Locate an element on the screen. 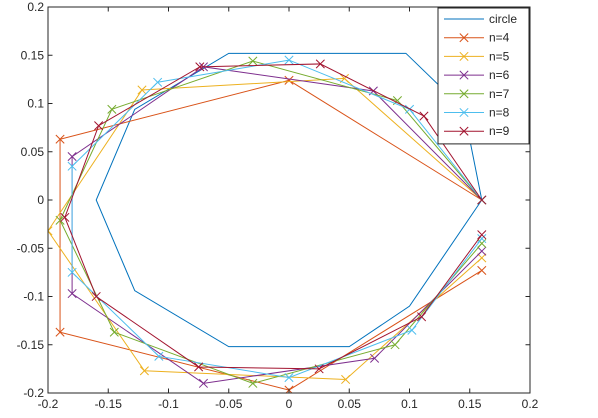 The height and width of the screenshot is (418, 598). y-tick-label: 0 is located at coordinates (40, 200).